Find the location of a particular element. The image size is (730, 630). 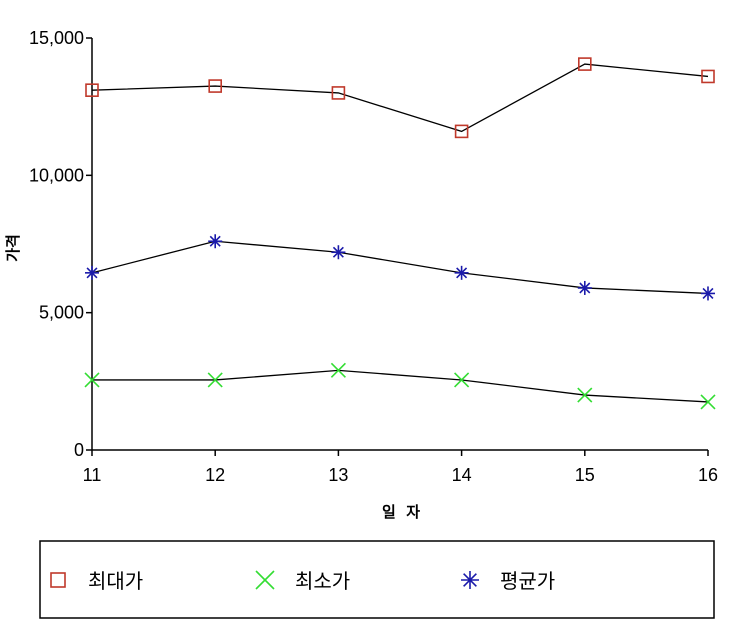

legend: 최대가 최소가 평균가 is located at coordinates (302, 581).